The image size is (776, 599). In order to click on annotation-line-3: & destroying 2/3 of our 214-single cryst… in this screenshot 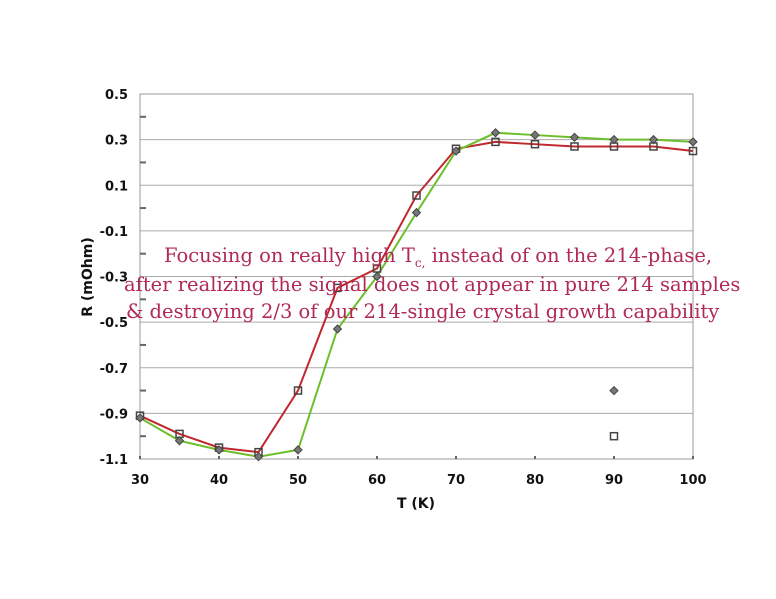, I will do `click(422, 311)`.